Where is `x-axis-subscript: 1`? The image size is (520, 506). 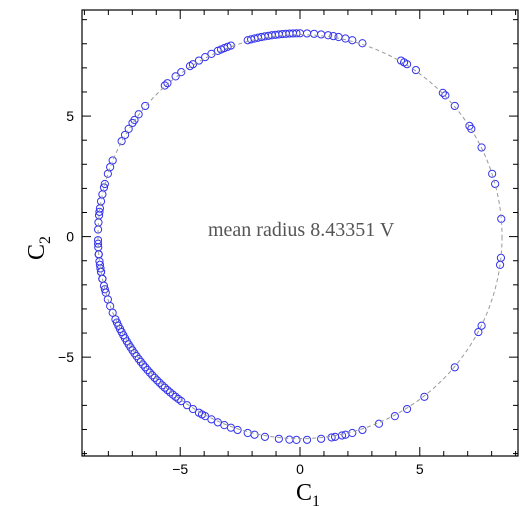 x-axis-subscript: 1 is located at coordinates (316, 499).